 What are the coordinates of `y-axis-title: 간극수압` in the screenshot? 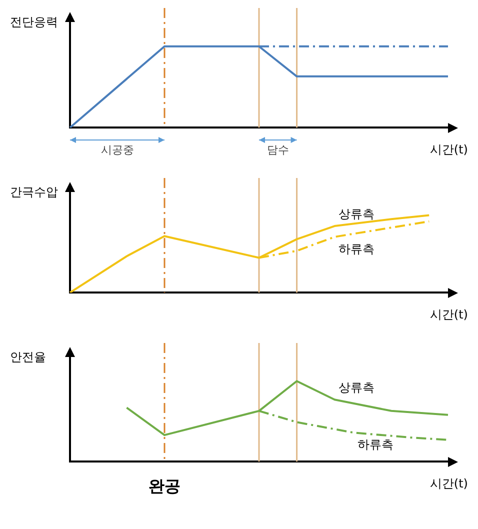 It's located at (34, 192).